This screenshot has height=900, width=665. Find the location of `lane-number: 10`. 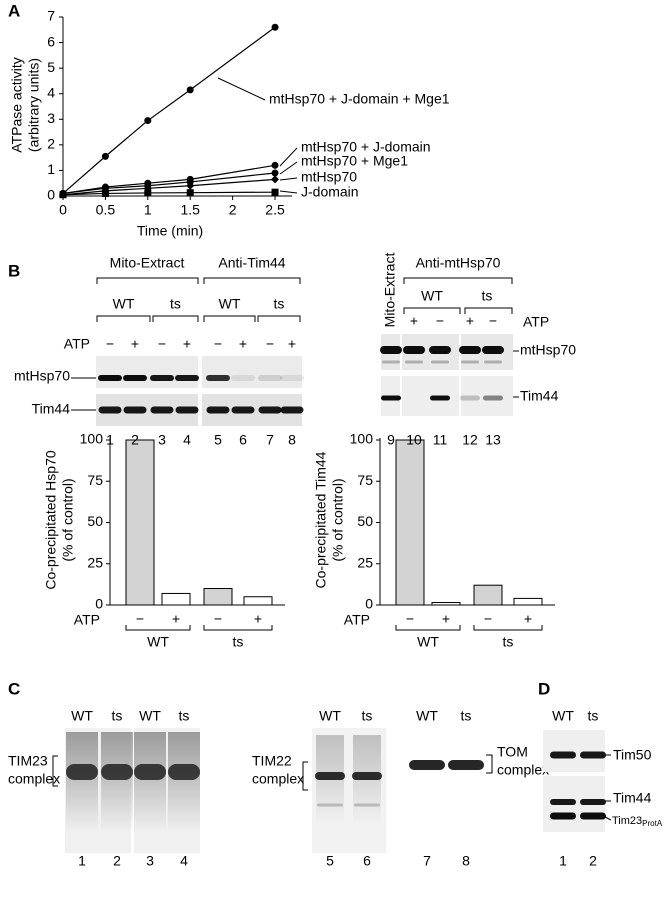

lane-number: 10 is located at coordinates (414, 440).